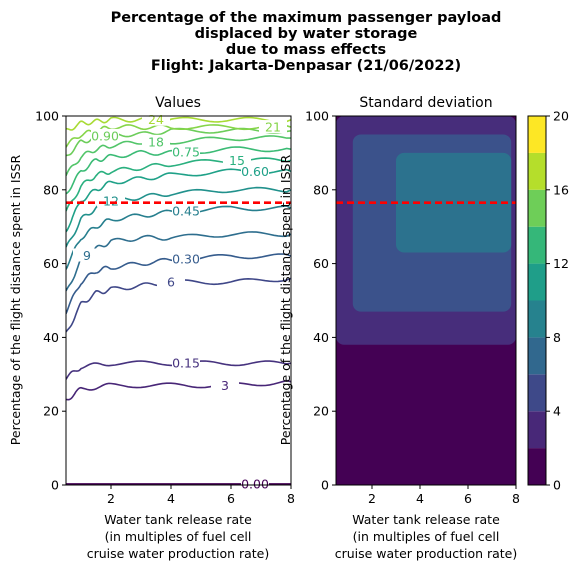  Describe the element at coordinates (426, 553) in the screenshot. I see `stddev-xlabel-line-3: cruise water production rate)` at that location.